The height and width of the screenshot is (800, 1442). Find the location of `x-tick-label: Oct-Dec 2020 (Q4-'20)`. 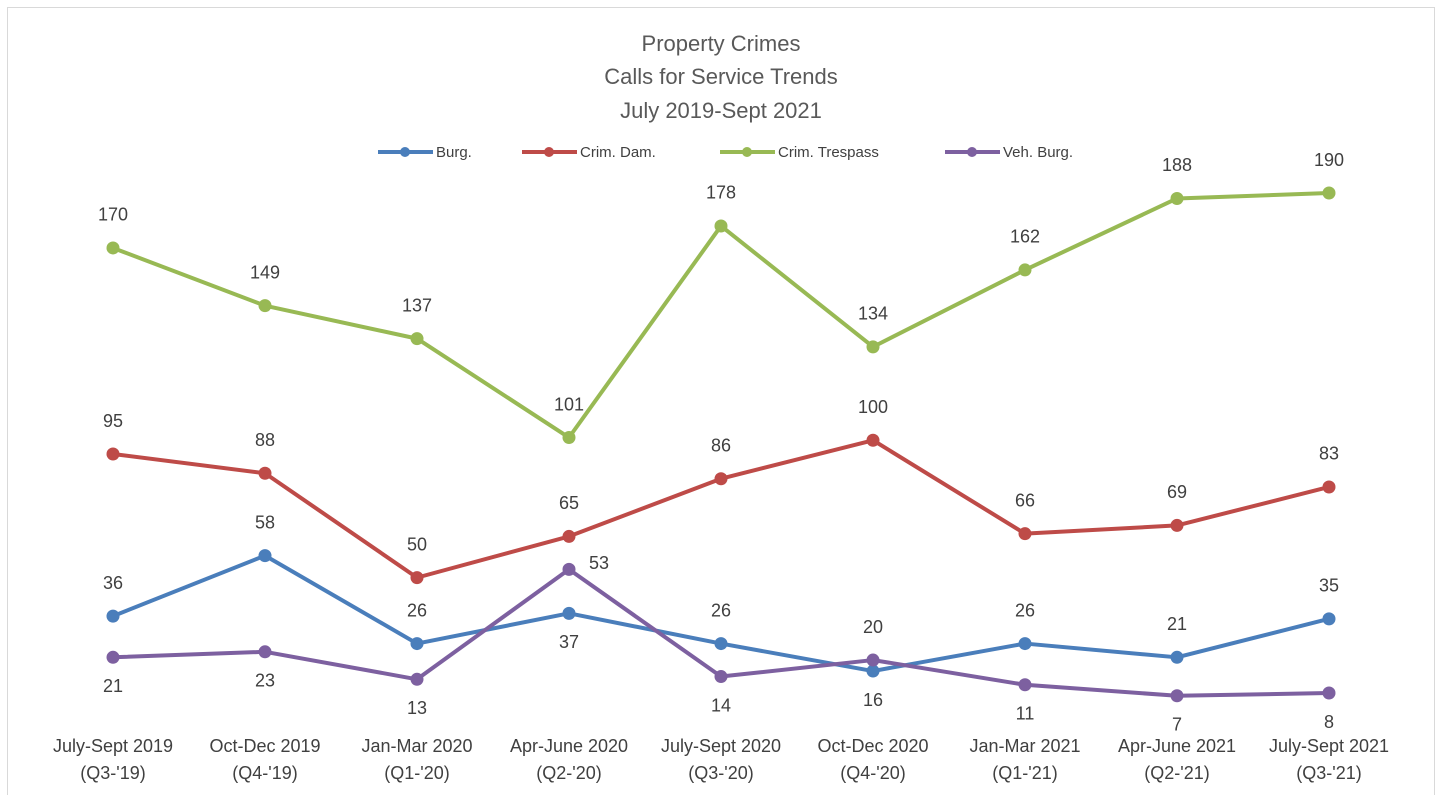

x-tick-label: Oct-Dec 2020 (Q4-'20) is located at coordinates (872, 759).